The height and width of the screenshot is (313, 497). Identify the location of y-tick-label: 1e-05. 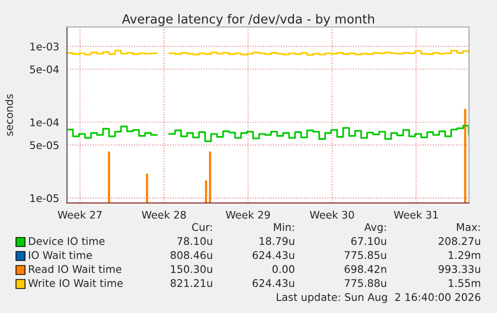
(44, 198).